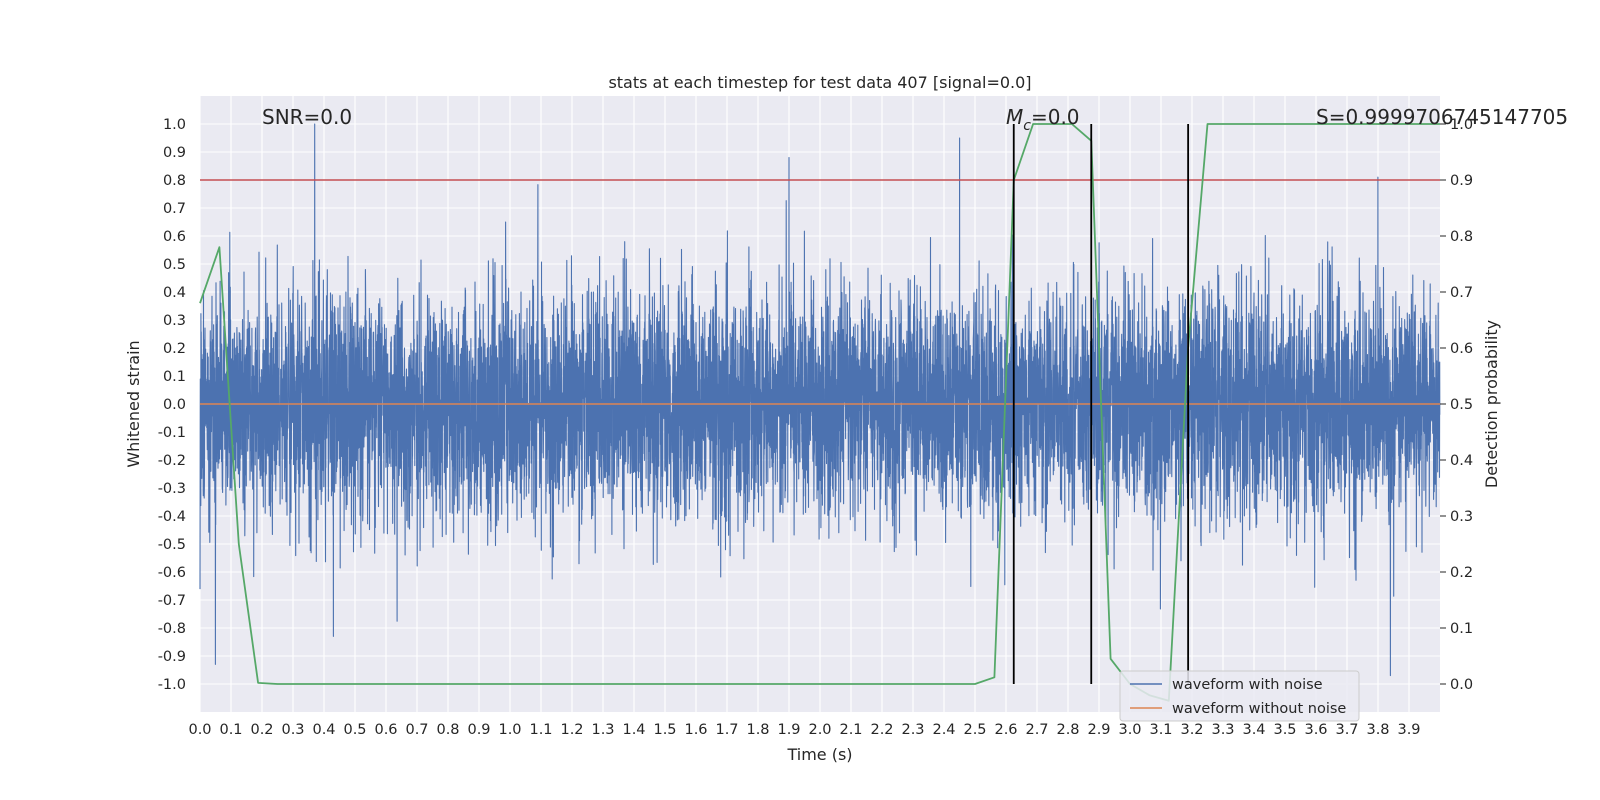  What do you see at coordinates (974, 730) in the screenshot?
I see `x-tick-label: 2.5` at bounding box center [974, 730].